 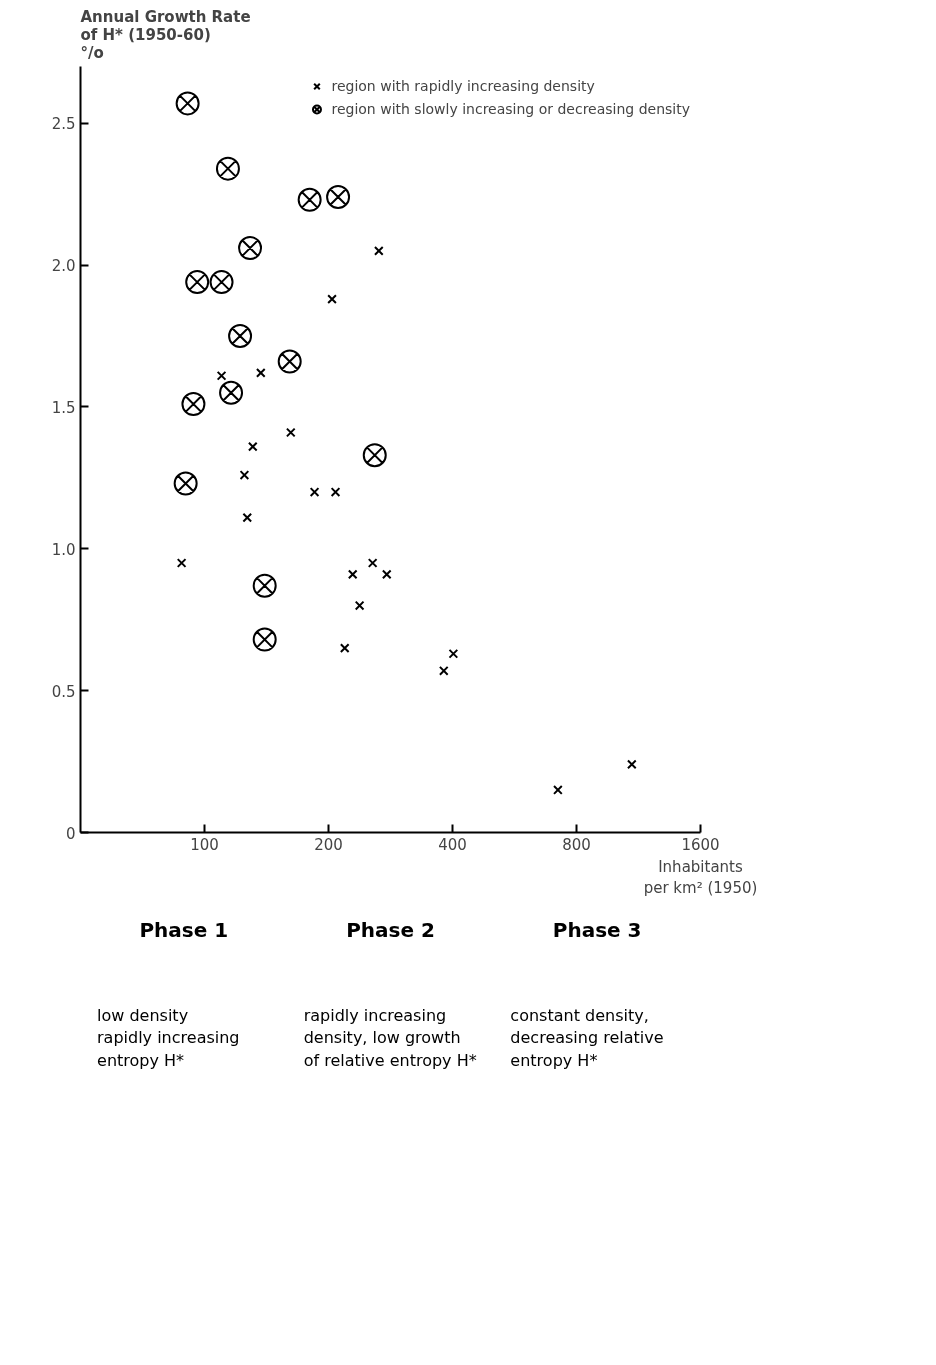 What do you see at coordinates (165, 34) in the screenshot?
I see `y-axis-title: Annual Growth Rate of H* (1950-60) °/o` at bounding box center [165, 34].